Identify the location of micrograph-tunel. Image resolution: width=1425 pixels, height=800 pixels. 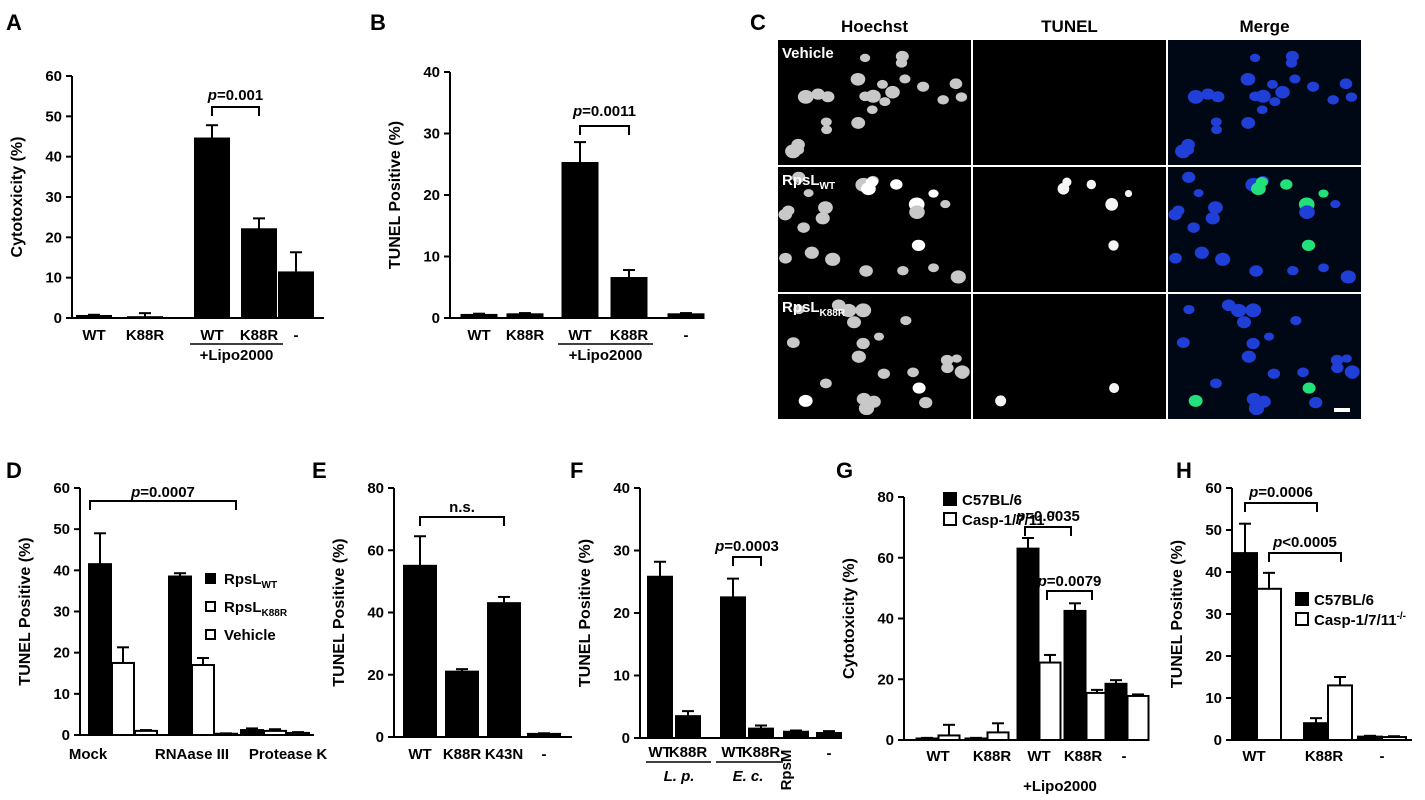
(1069, 229).